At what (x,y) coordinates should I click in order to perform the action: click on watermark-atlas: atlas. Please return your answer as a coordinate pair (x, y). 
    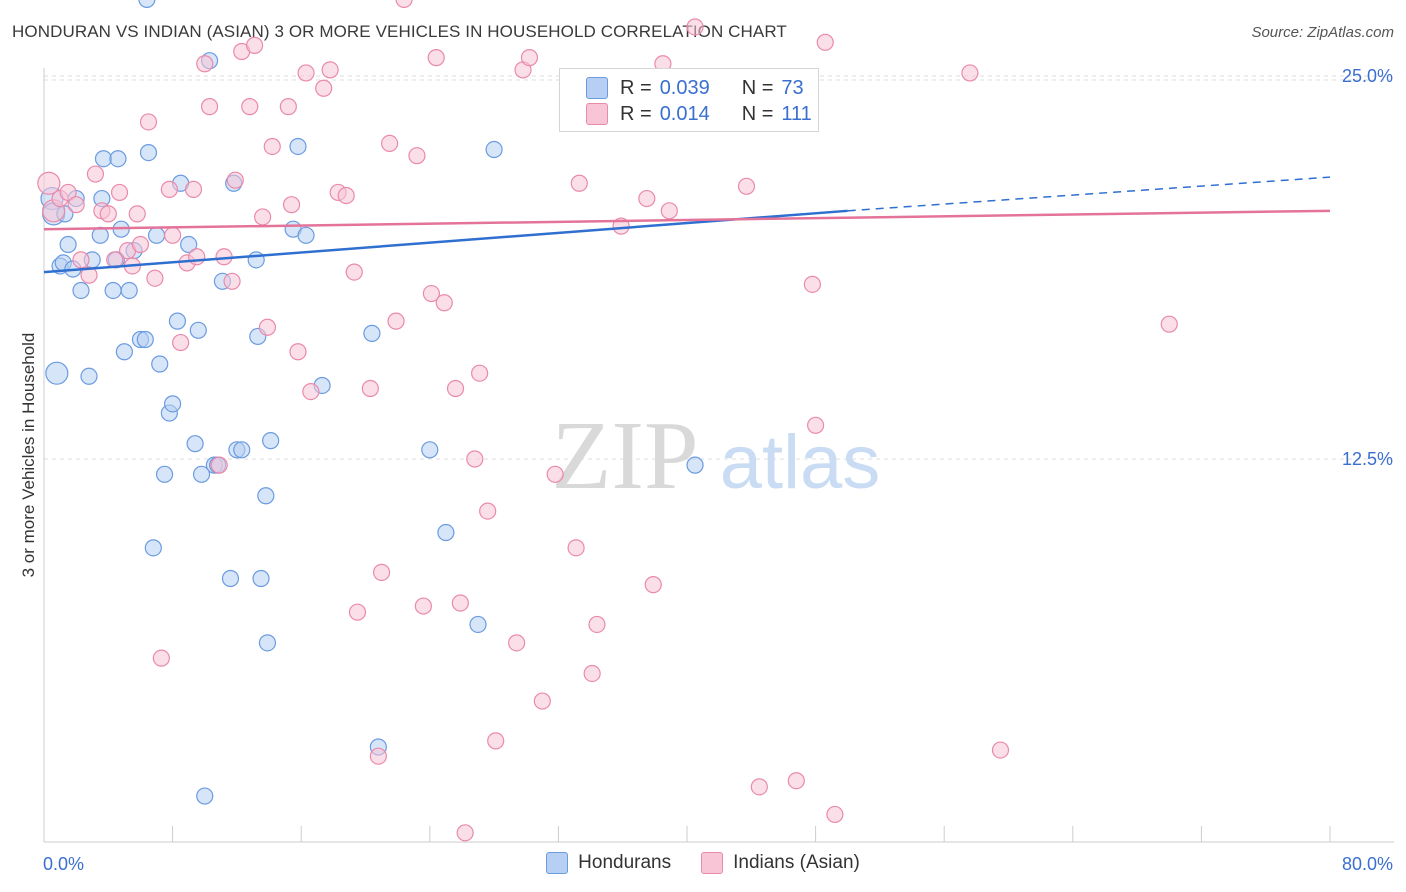
    Looking at the image, I should click on (800, 462).